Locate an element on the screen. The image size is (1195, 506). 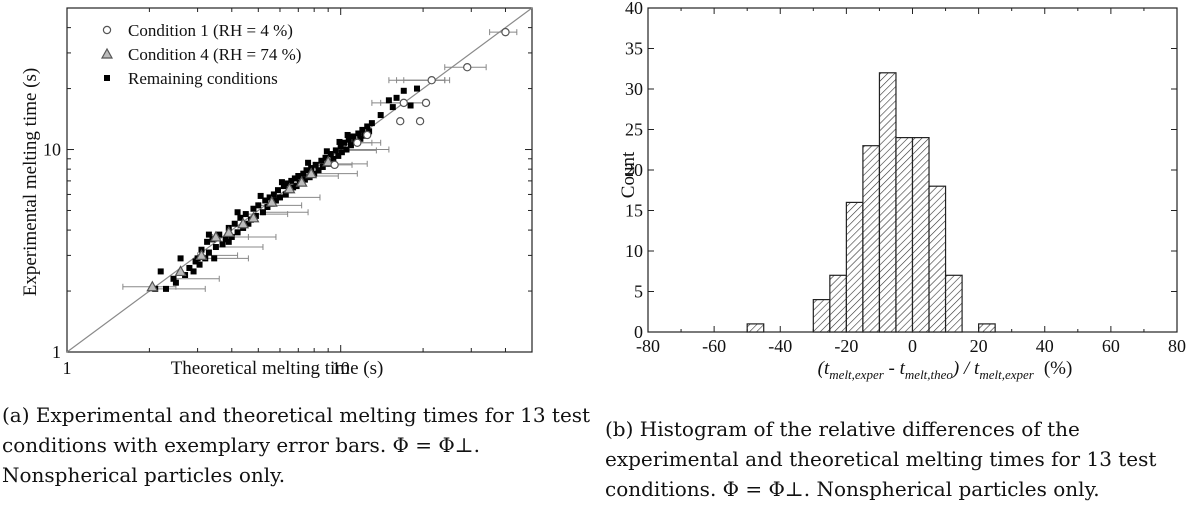
histogram-x-tick-label: 40 is located at coordinates (1045, 346).